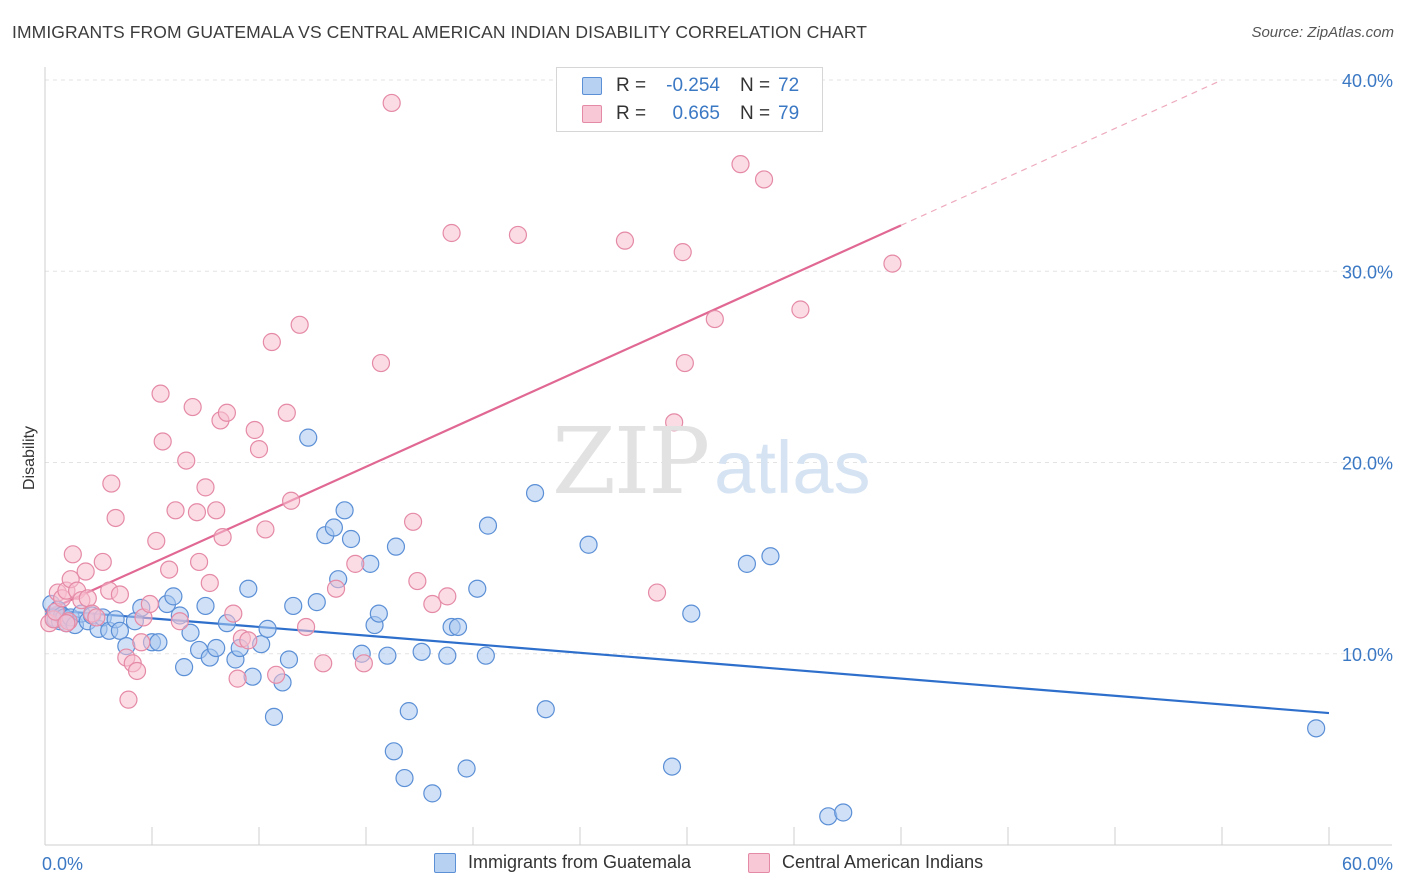 This screenshot has height=892, width=1406. Describe the element at coordinates (592, 86) in the screenshot. I see `legend-swatch-blue` at that location.